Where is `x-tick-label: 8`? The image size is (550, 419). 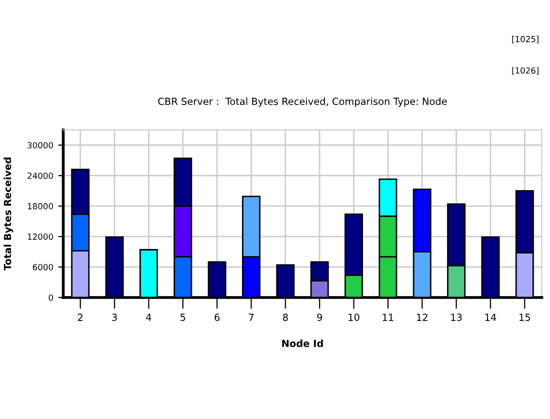 x-tick-label: 8 is located at coordinates (285, 317).